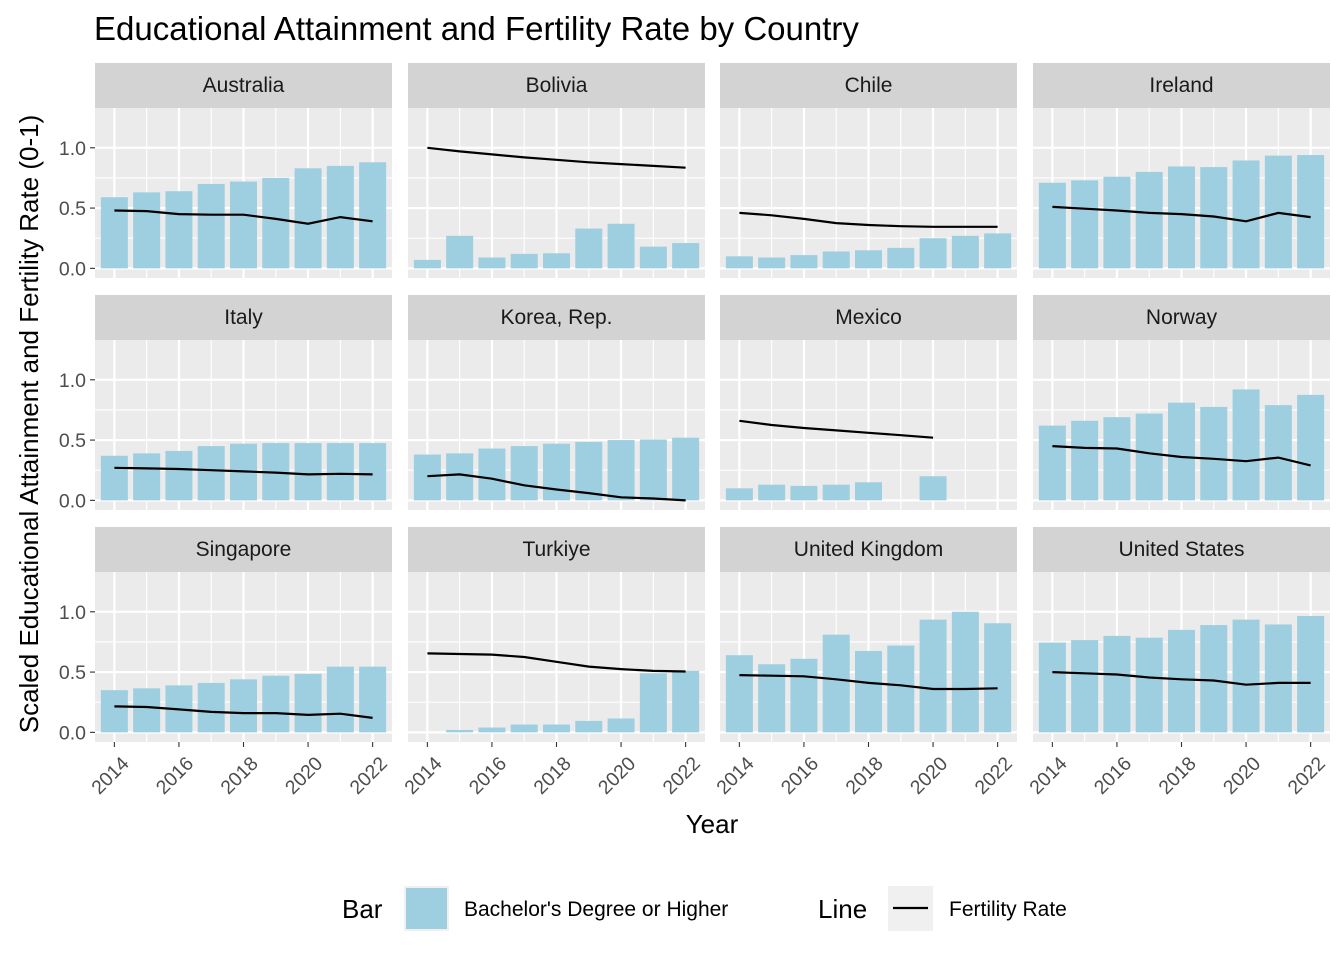 The height and width of the screenshot is (960, 1344). I want to click on facet-strip-label: Australia, so click(244, 85).